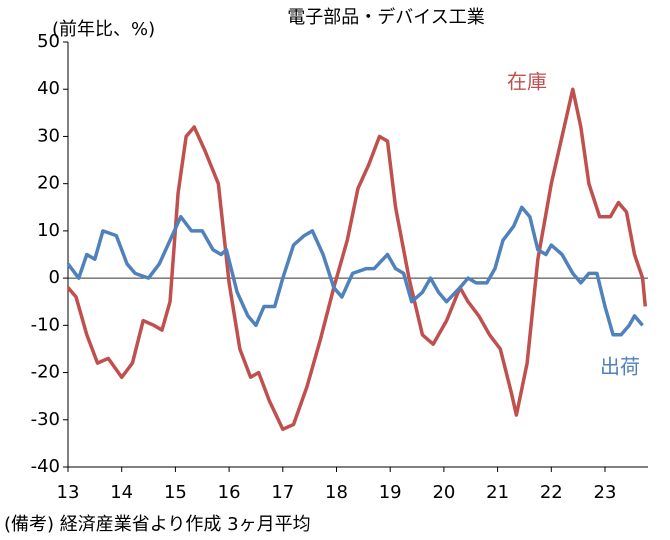 The width and height of the screenshot is (670, 540). I want to click on x-tick-label: 13, so click(68, 492).